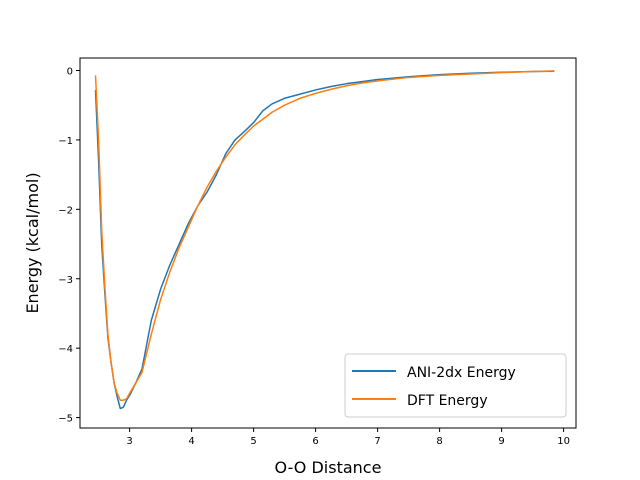 This screenshot has height=480, width=640. I want to click on x-tick-label: 8, so click(439, 441).